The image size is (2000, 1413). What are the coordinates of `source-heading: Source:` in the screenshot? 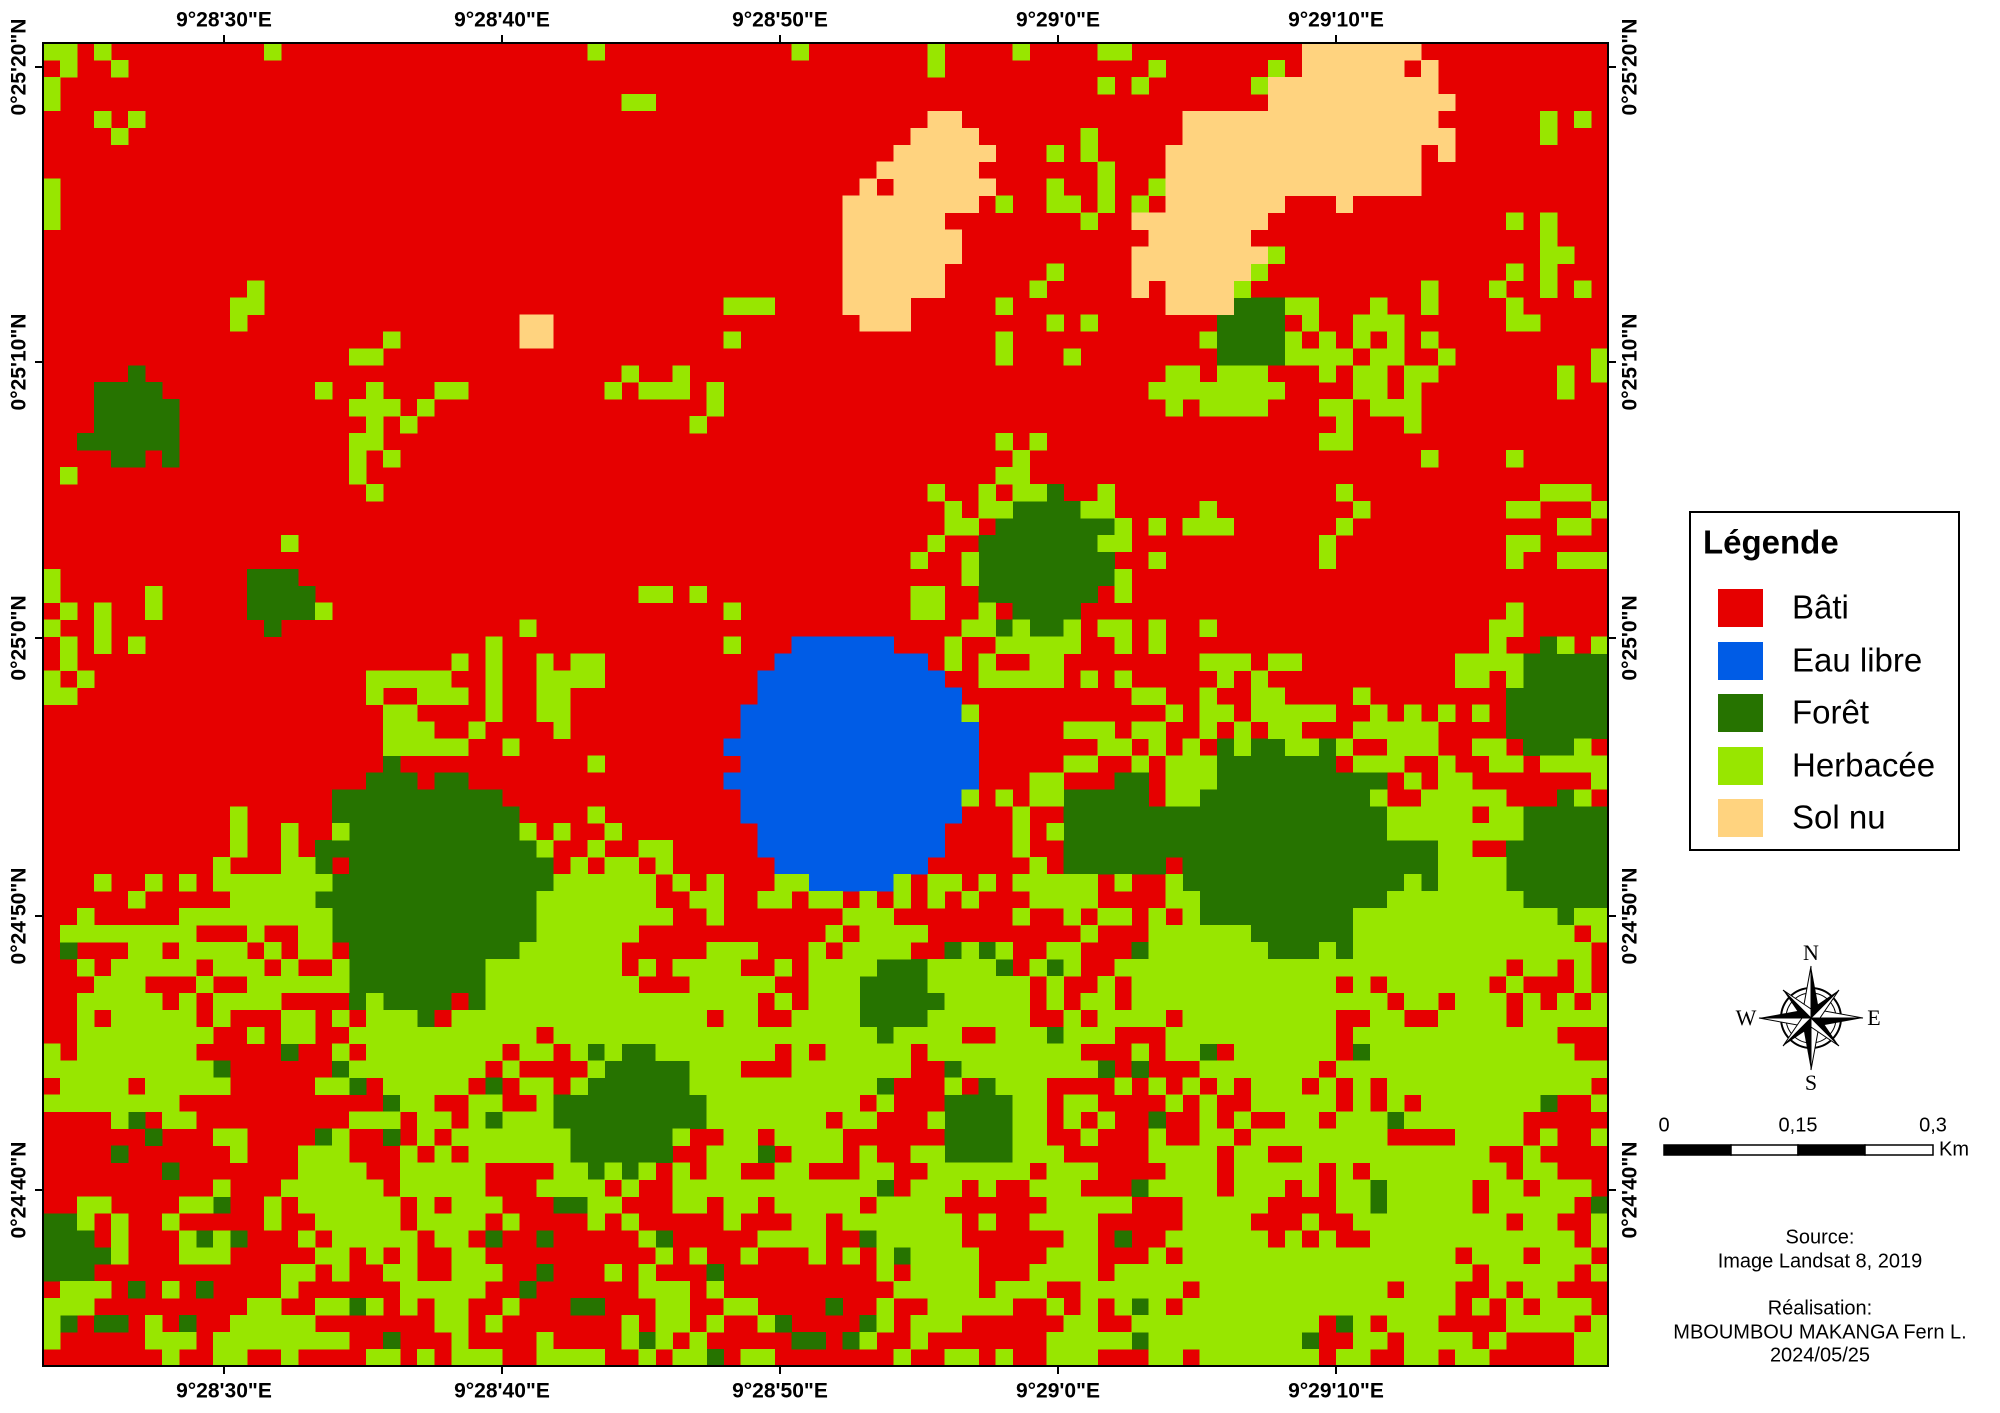 It's located at (1820, 1237).